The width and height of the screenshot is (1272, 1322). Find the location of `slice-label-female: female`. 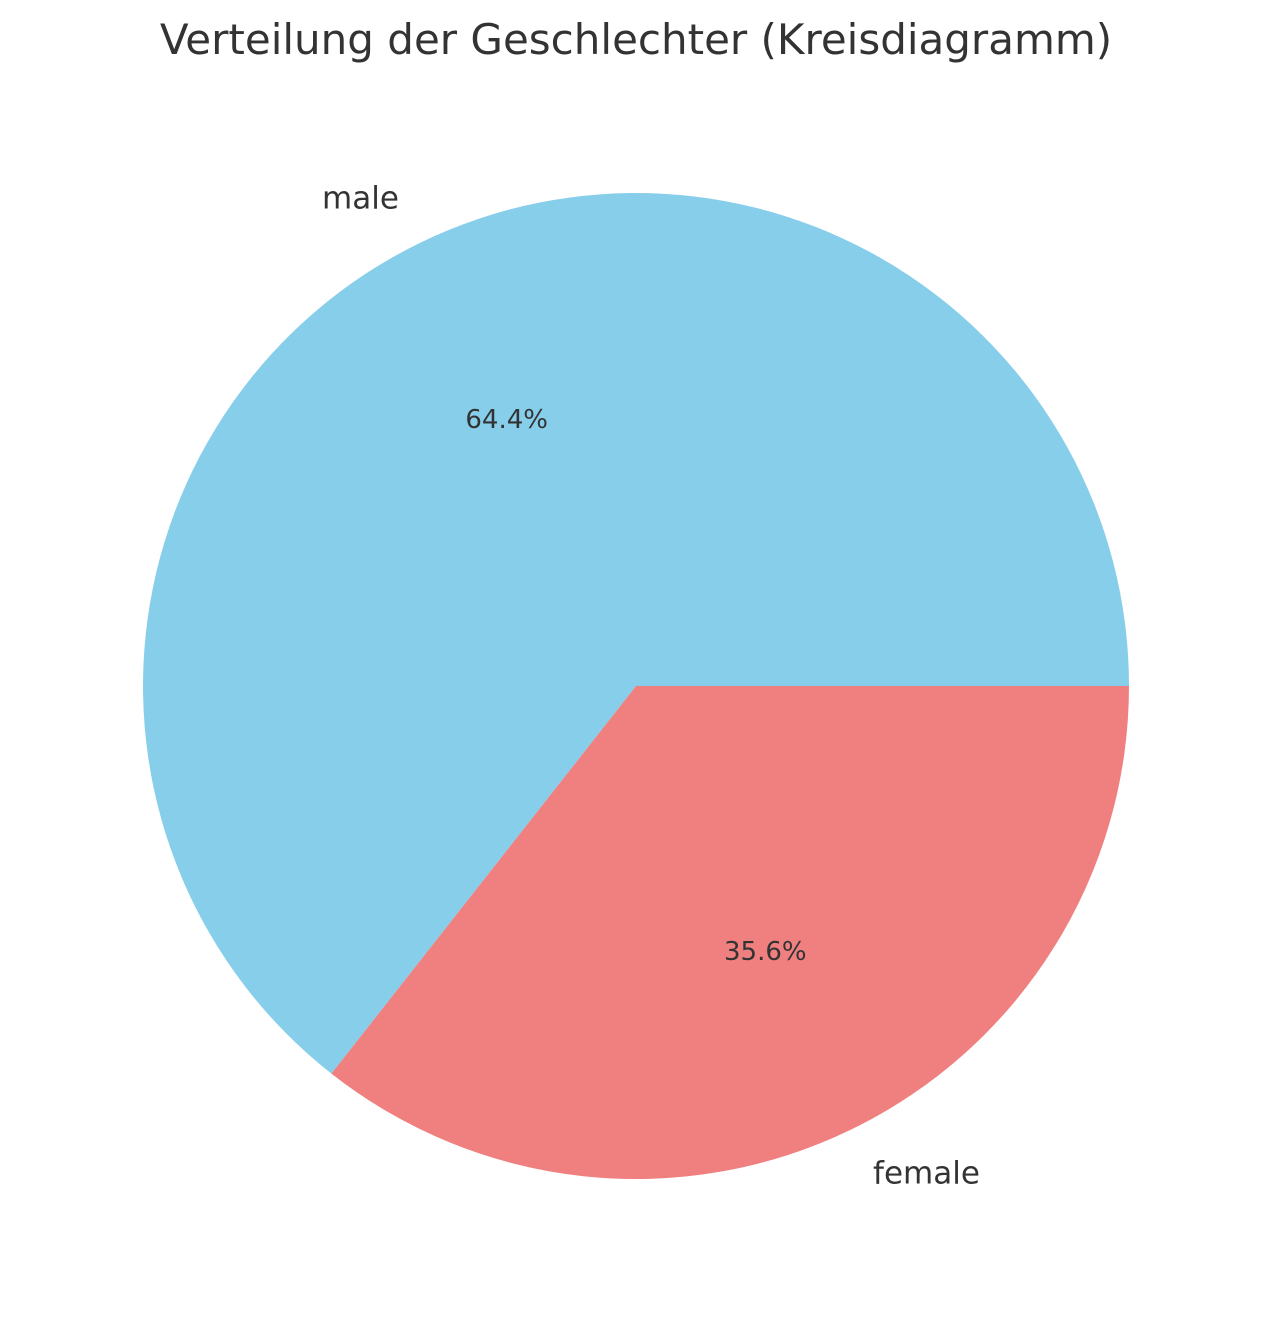

slice-label-female: female is located at coordinates (926, 1174).